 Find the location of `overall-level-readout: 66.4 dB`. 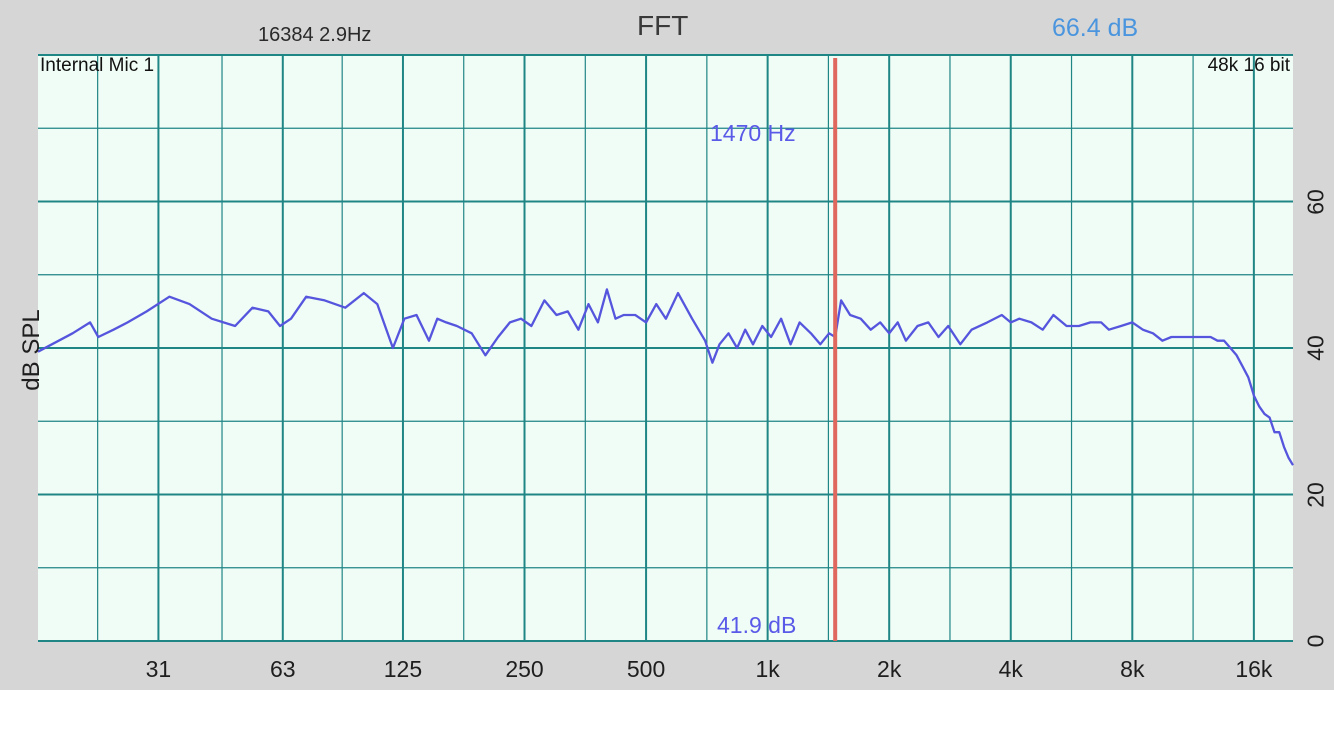

overall-level-readout: 66.4 dB is located at coordinates (1095, 28).